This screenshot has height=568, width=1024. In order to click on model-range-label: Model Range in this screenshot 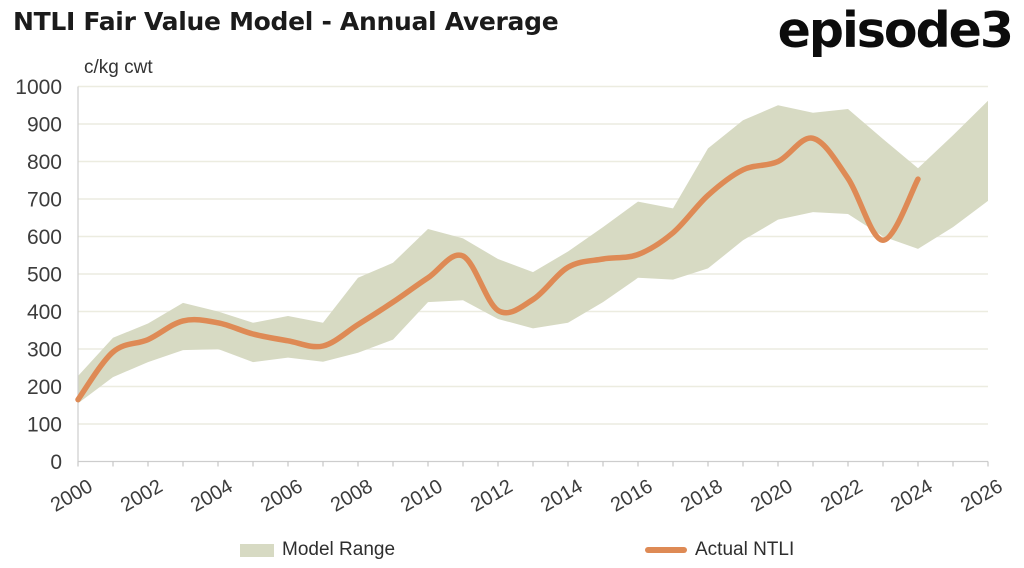, I will do `click(339, 549)`.